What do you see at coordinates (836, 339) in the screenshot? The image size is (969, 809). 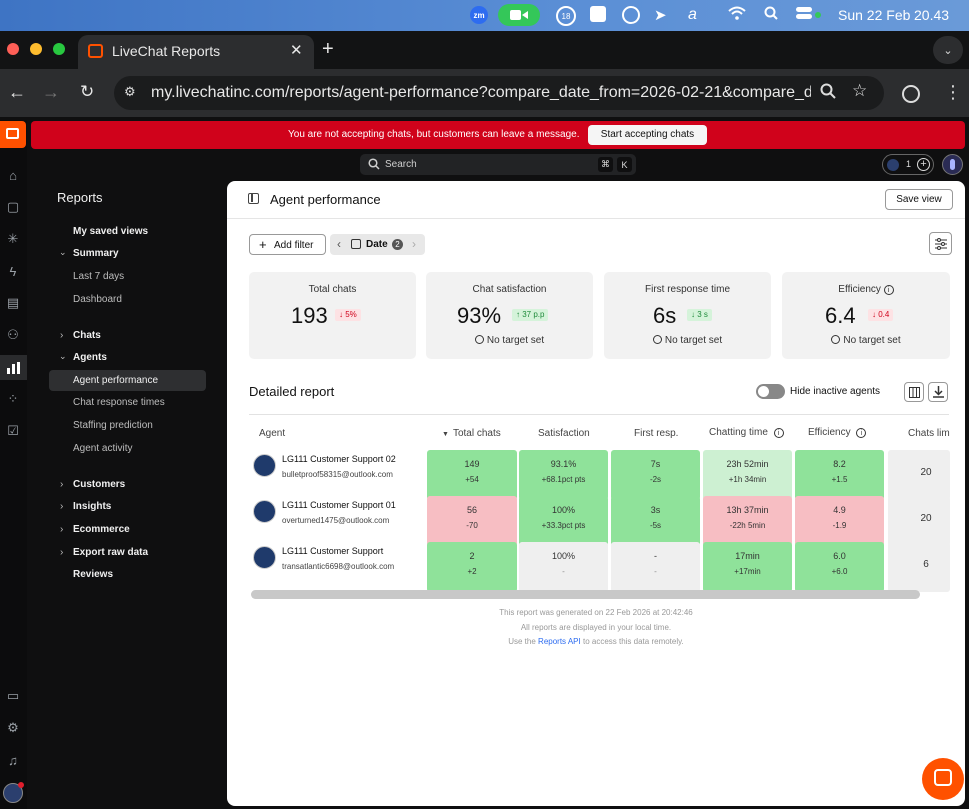 I see `target-icon` at bounding box center [836, 339].